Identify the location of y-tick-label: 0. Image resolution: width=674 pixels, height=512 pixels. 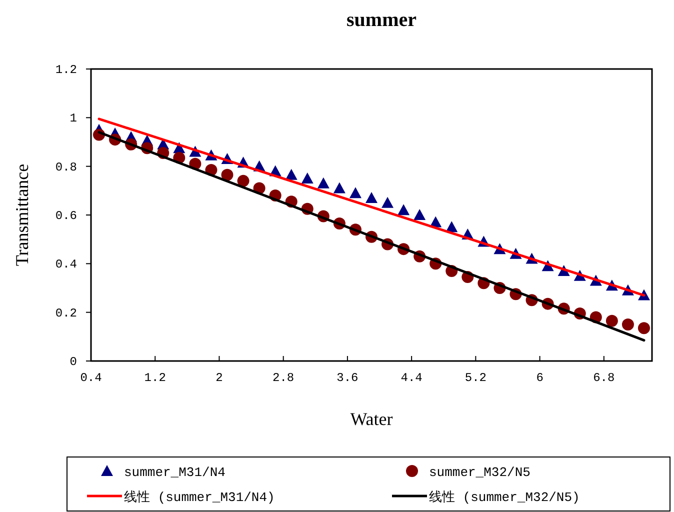
(73, 362).